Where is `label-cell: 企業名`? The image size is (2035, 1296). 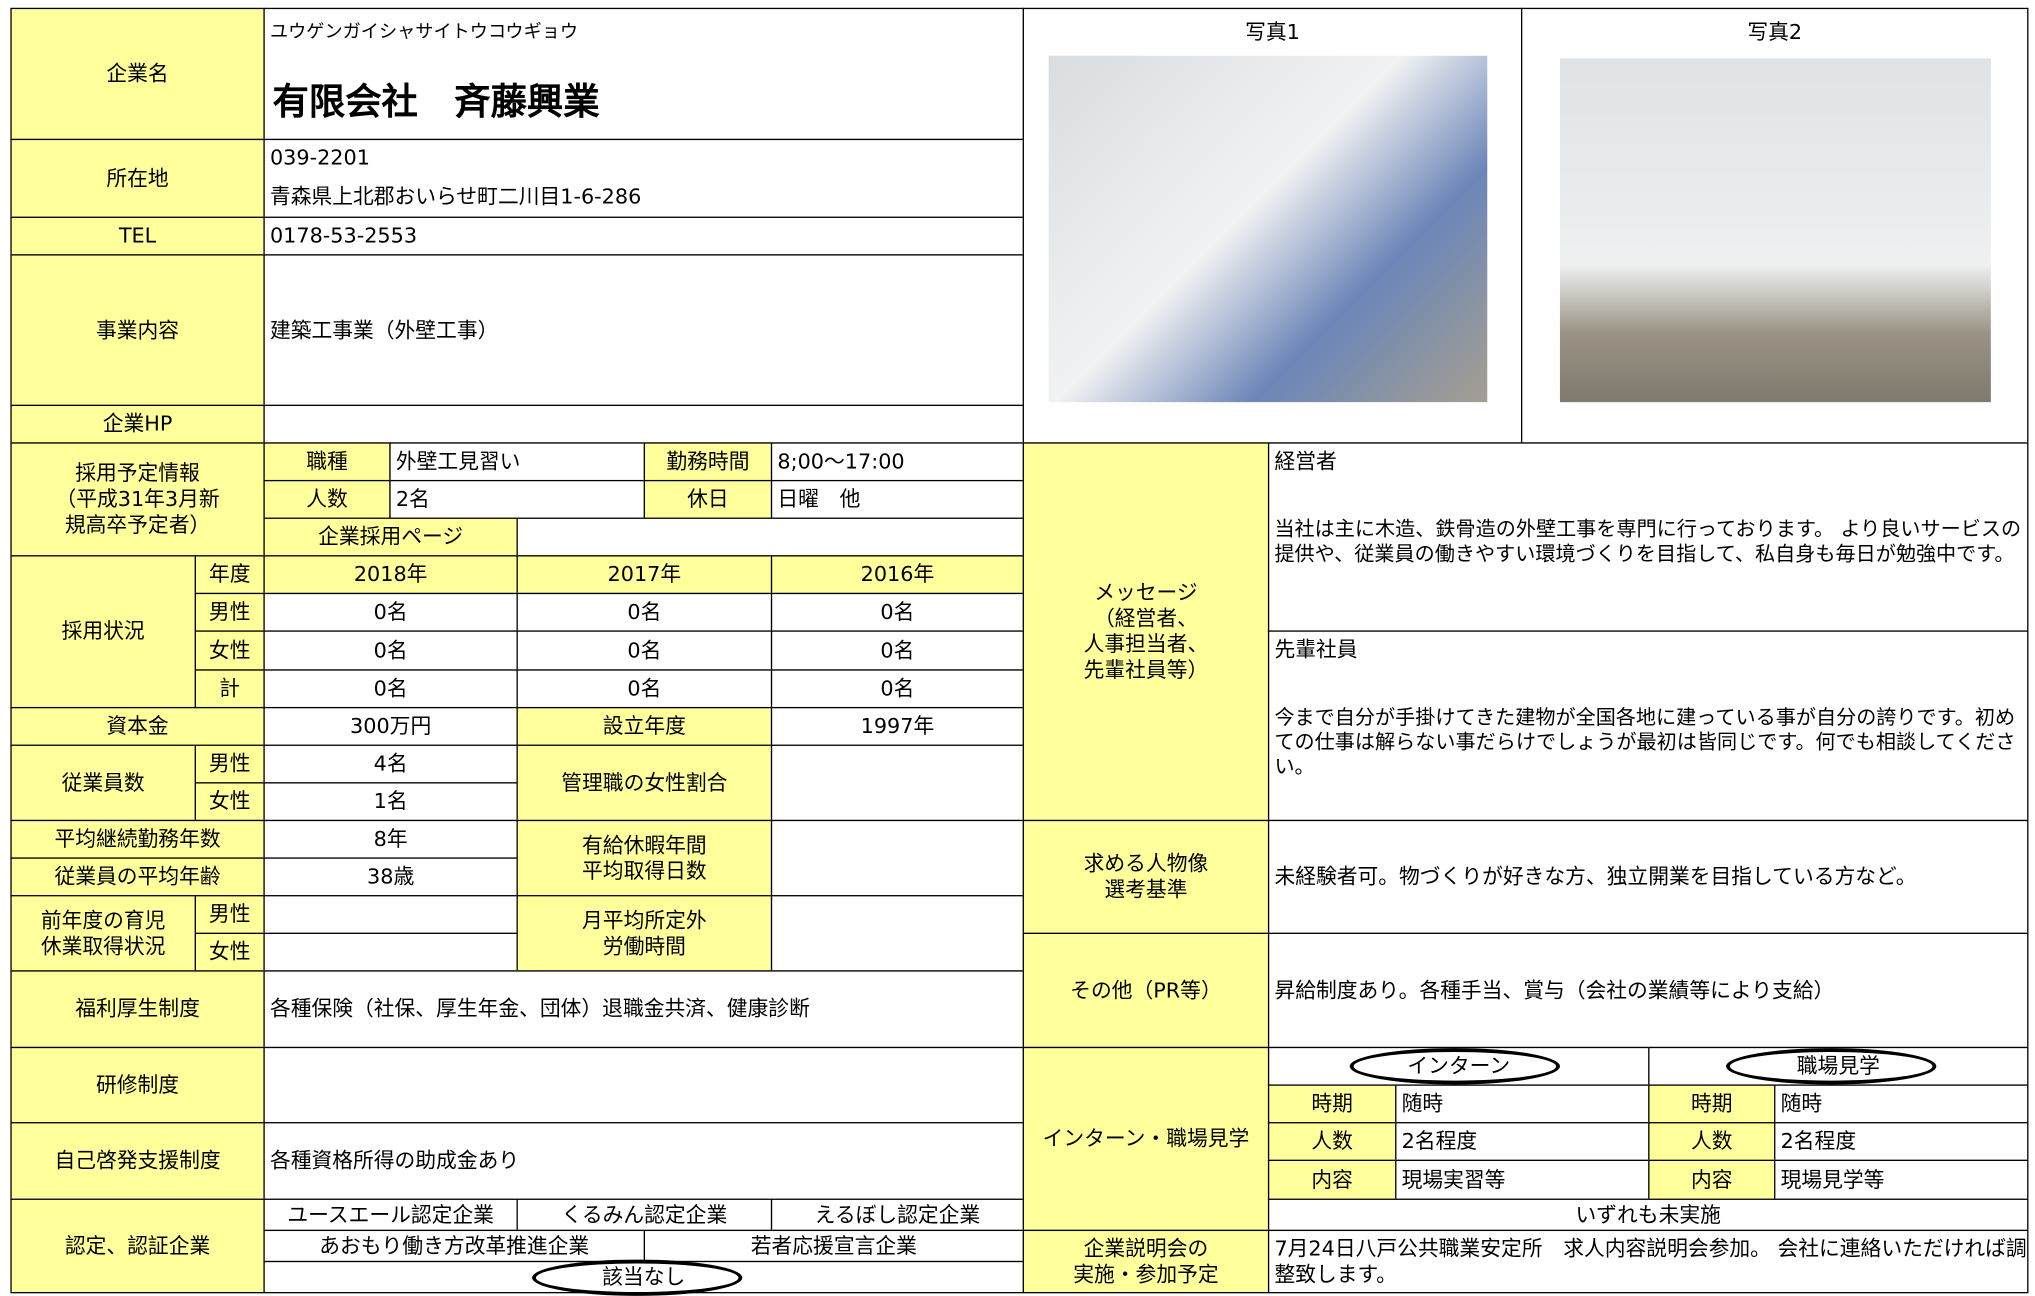
label-cell: 企業名 is located at coordinates (137, 74).